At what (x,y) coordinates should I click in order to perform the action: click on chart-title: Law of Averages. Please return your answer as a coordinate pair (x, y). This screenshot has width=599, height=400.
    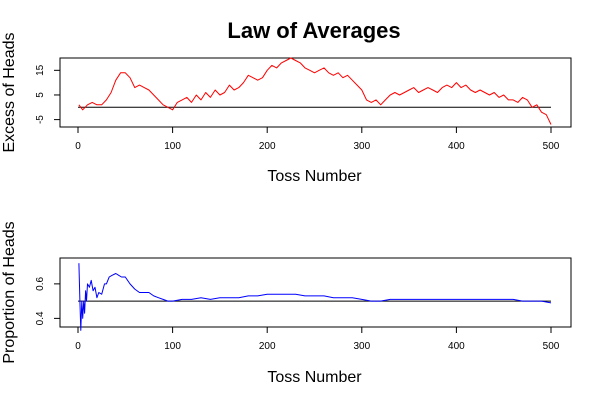
    Looking at the image, I should click on (313, 30).